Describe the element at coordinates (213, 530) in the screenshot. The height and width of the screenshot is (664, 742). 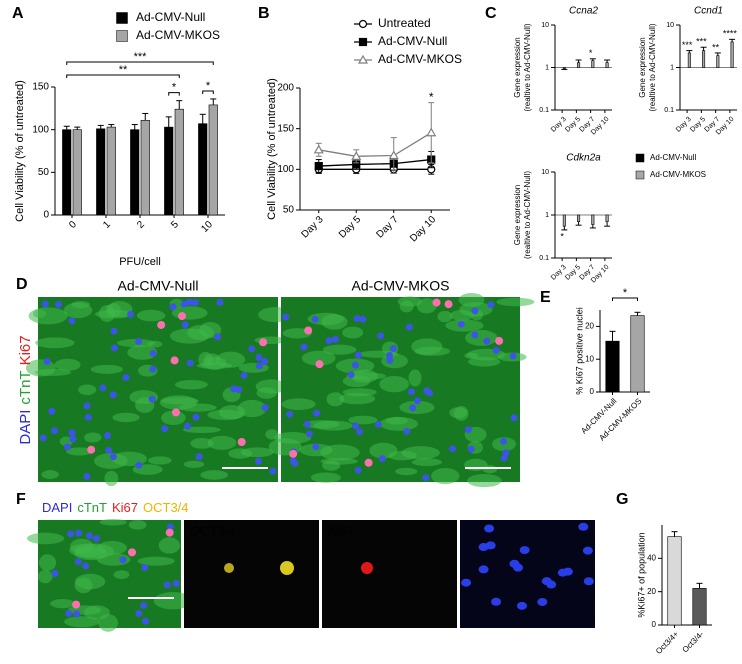
I see `image-title: OCT3/4` at that location.